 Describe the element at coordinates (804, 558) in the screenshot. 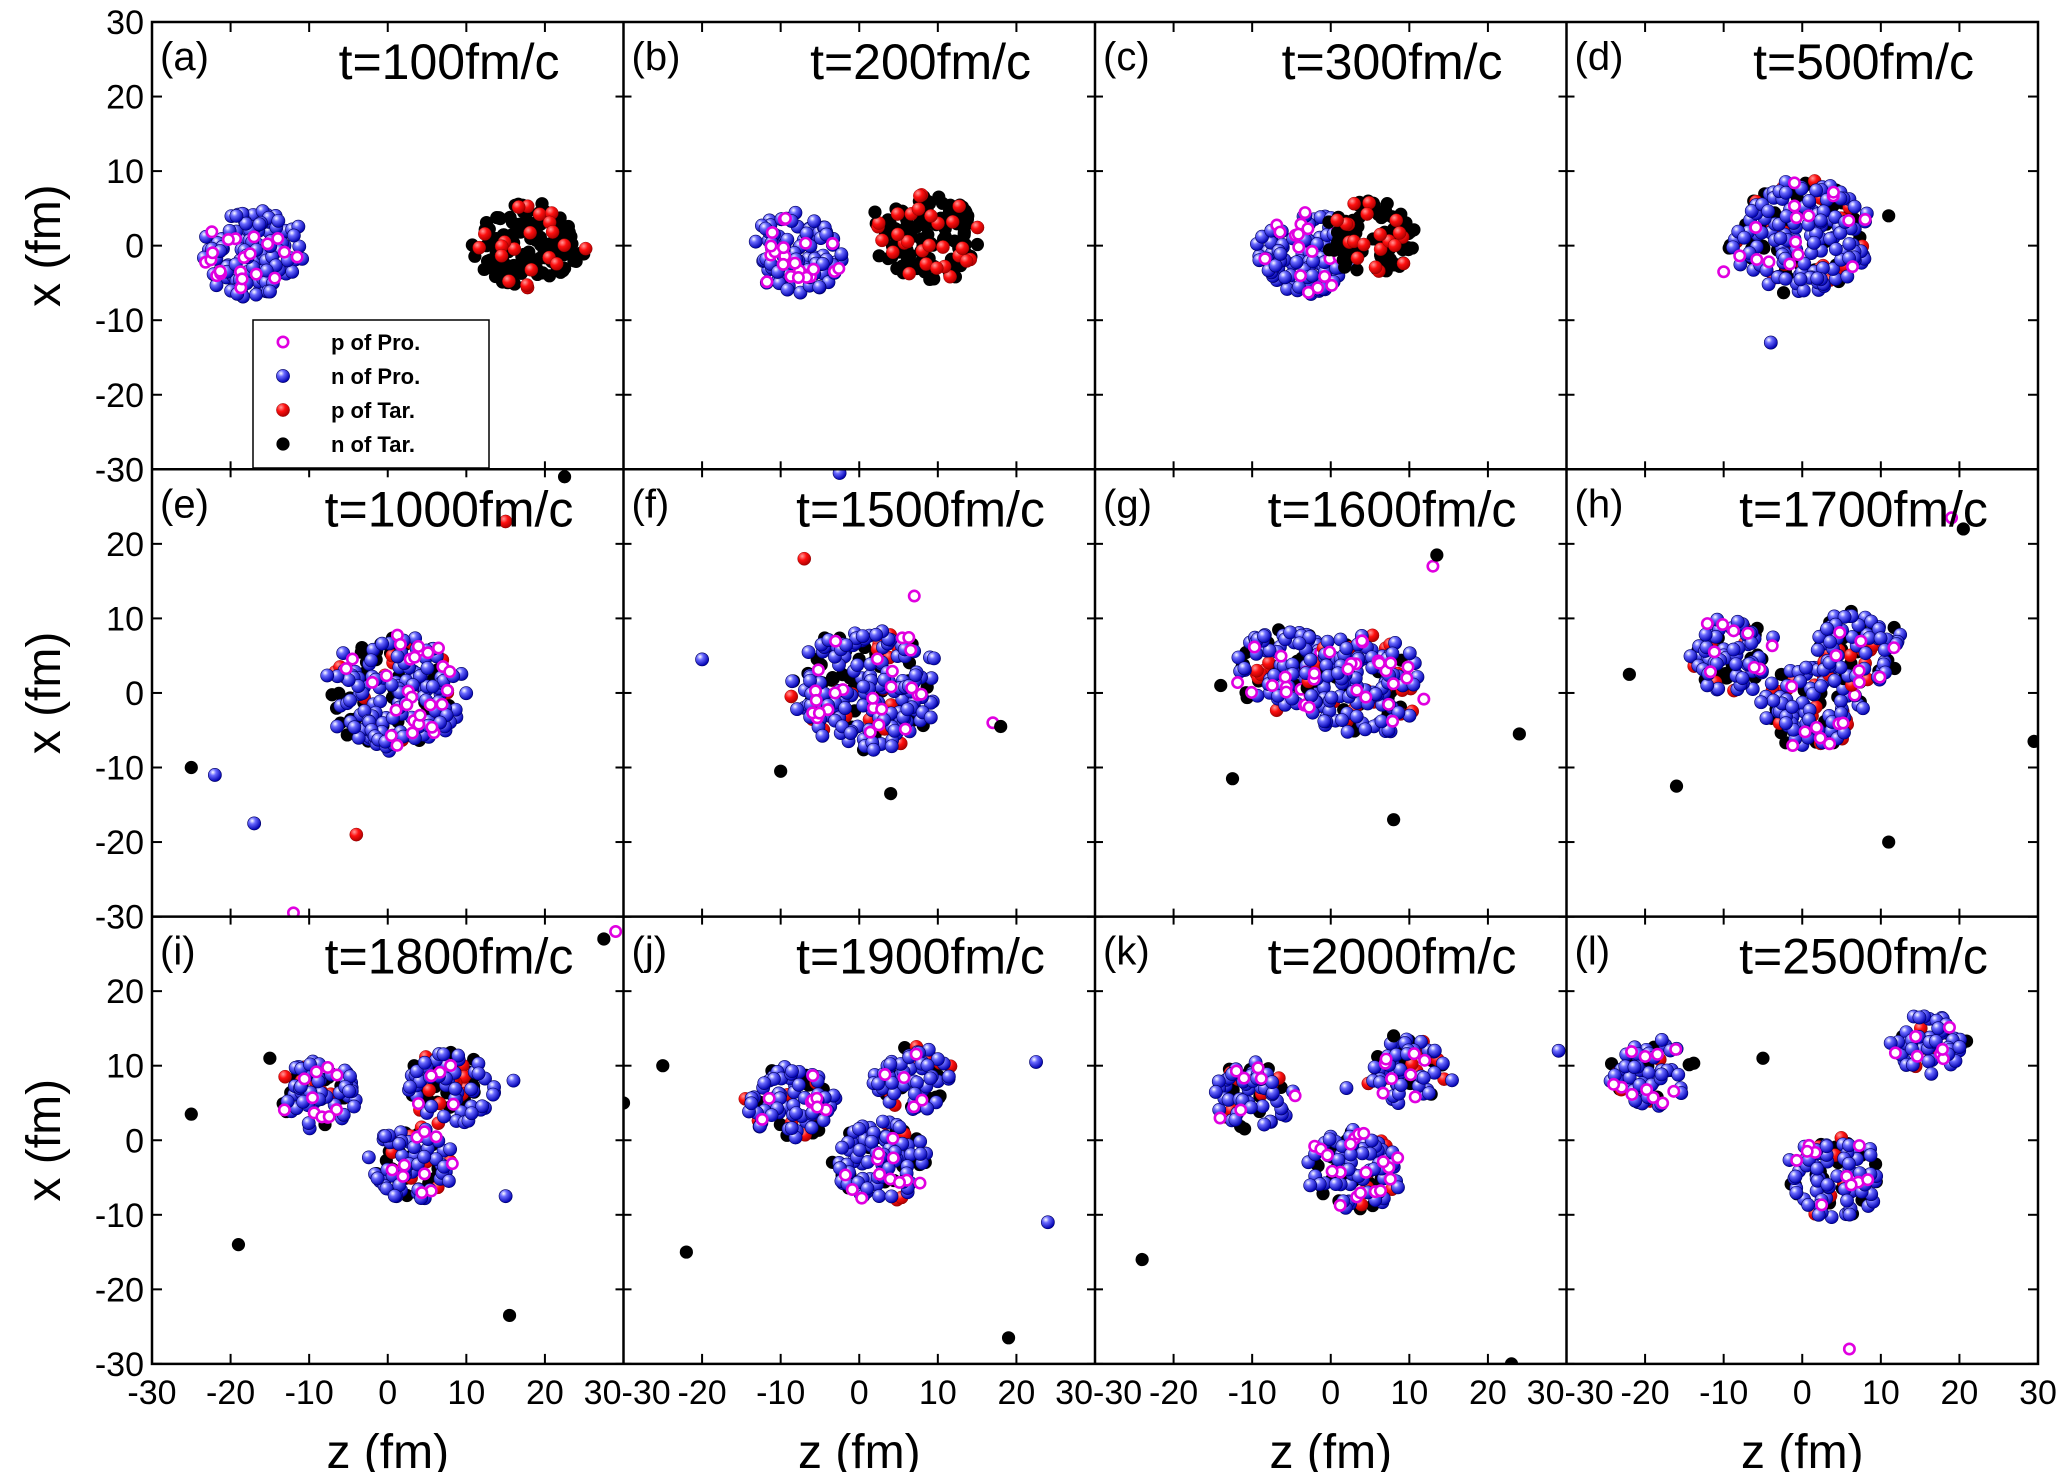

I see `panel-f-free-p-tar` at that location.